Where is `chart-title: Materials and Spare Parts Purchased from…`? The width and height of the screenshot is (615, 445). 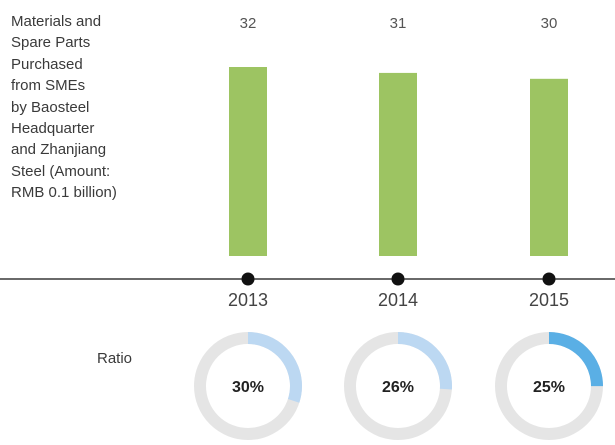 chart-title: Materials and Spare Parts Purchased from… is located at coordinates (64, 107).